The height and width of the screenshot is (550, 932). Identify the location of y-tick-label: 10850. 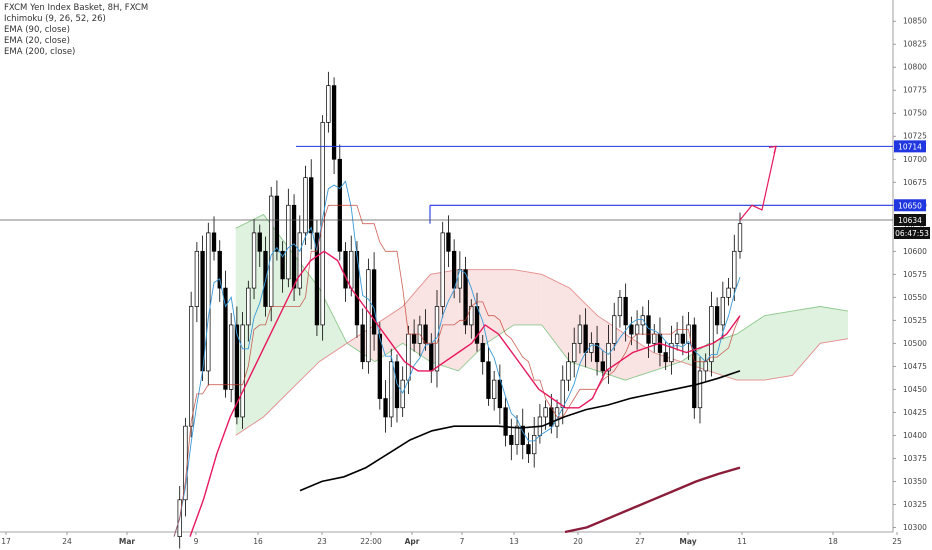
(915, 21).